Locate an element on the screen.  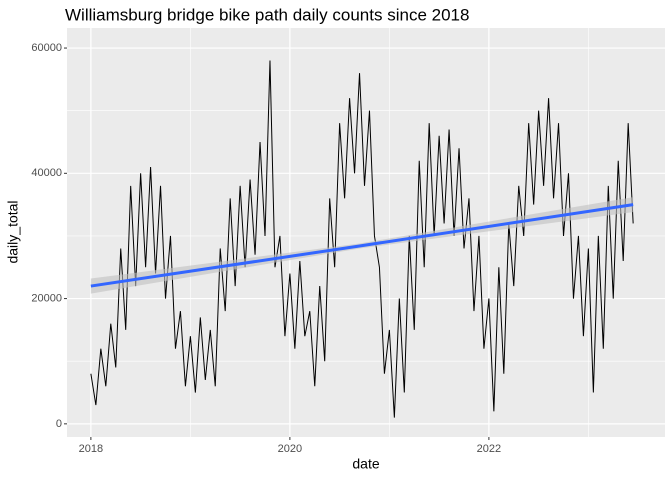
y-tick-label: 60000 is located at coordinates (46, 48).